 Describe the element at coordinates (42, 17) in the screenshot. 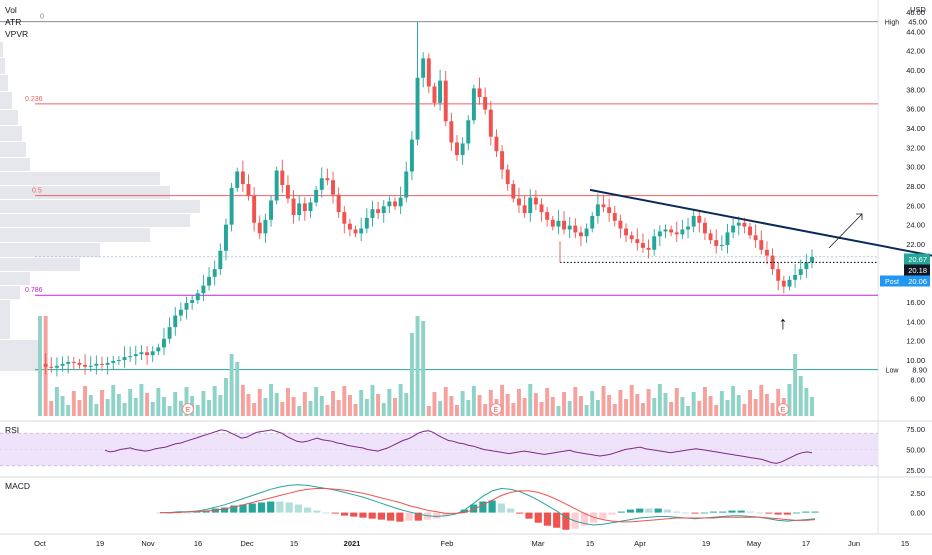

I see `fib-label: 0` at that location.